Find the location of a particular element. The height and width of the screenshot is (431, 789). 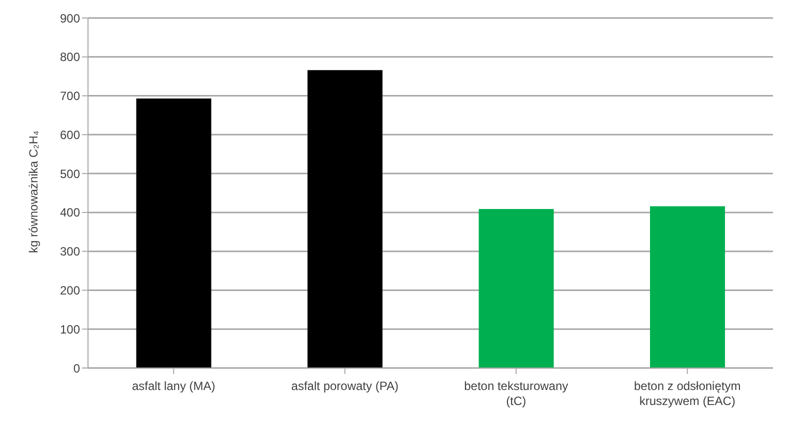

y-tick-label: 400 is located at coordinates (70, 213).